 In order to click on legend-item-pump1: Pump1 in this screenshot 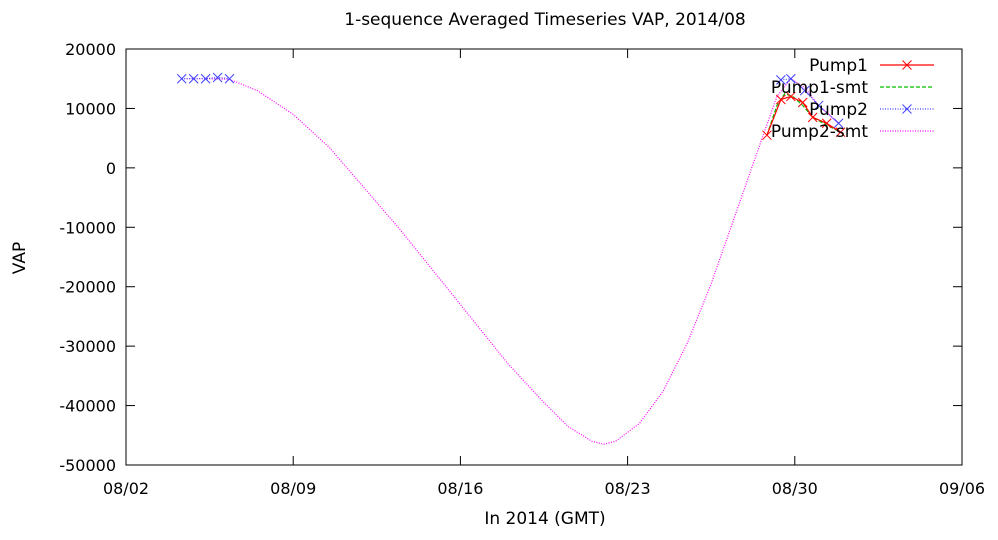, I will do `click(871, 66)`.